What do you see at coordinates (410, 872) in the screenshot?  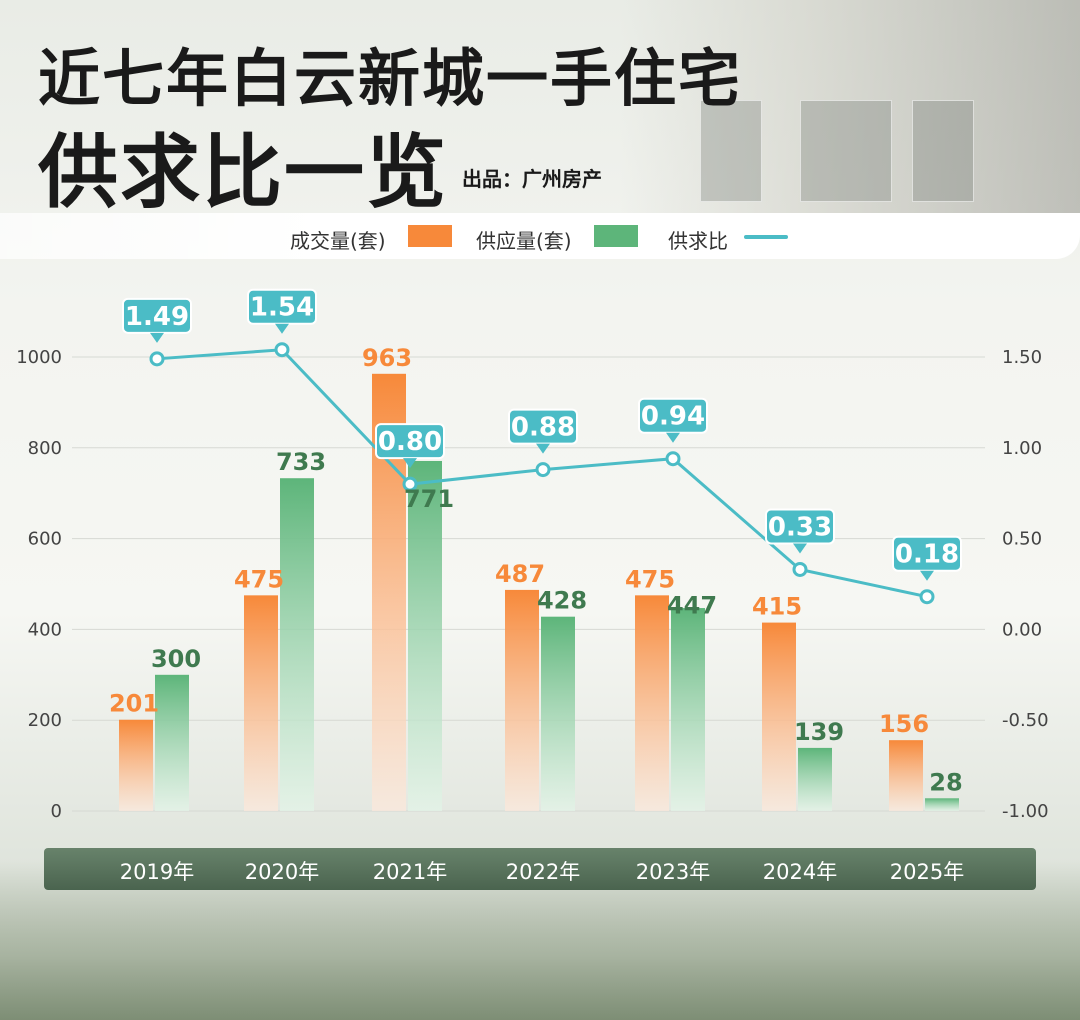 I see `x-tick-label: 2021年` at bounding box center [410, 872].